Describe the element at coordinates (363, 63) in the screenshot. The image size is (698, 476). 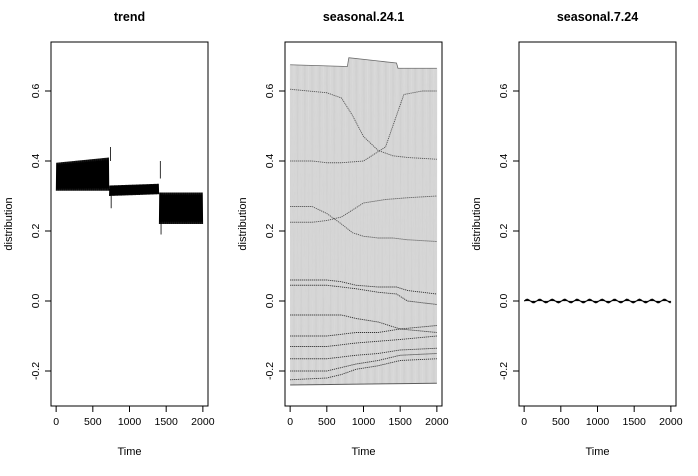
I see `upper-envelope-line` at that location.